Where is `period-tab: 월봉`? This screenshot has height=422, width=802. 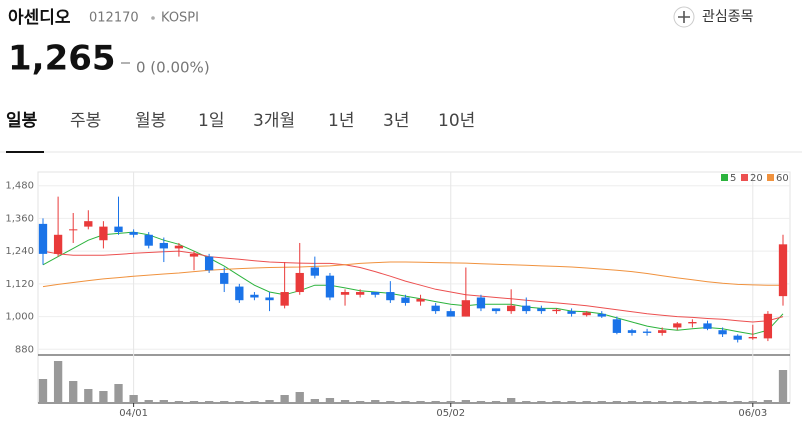
period-tab: 월봉 is located at coordinates (150, 121).